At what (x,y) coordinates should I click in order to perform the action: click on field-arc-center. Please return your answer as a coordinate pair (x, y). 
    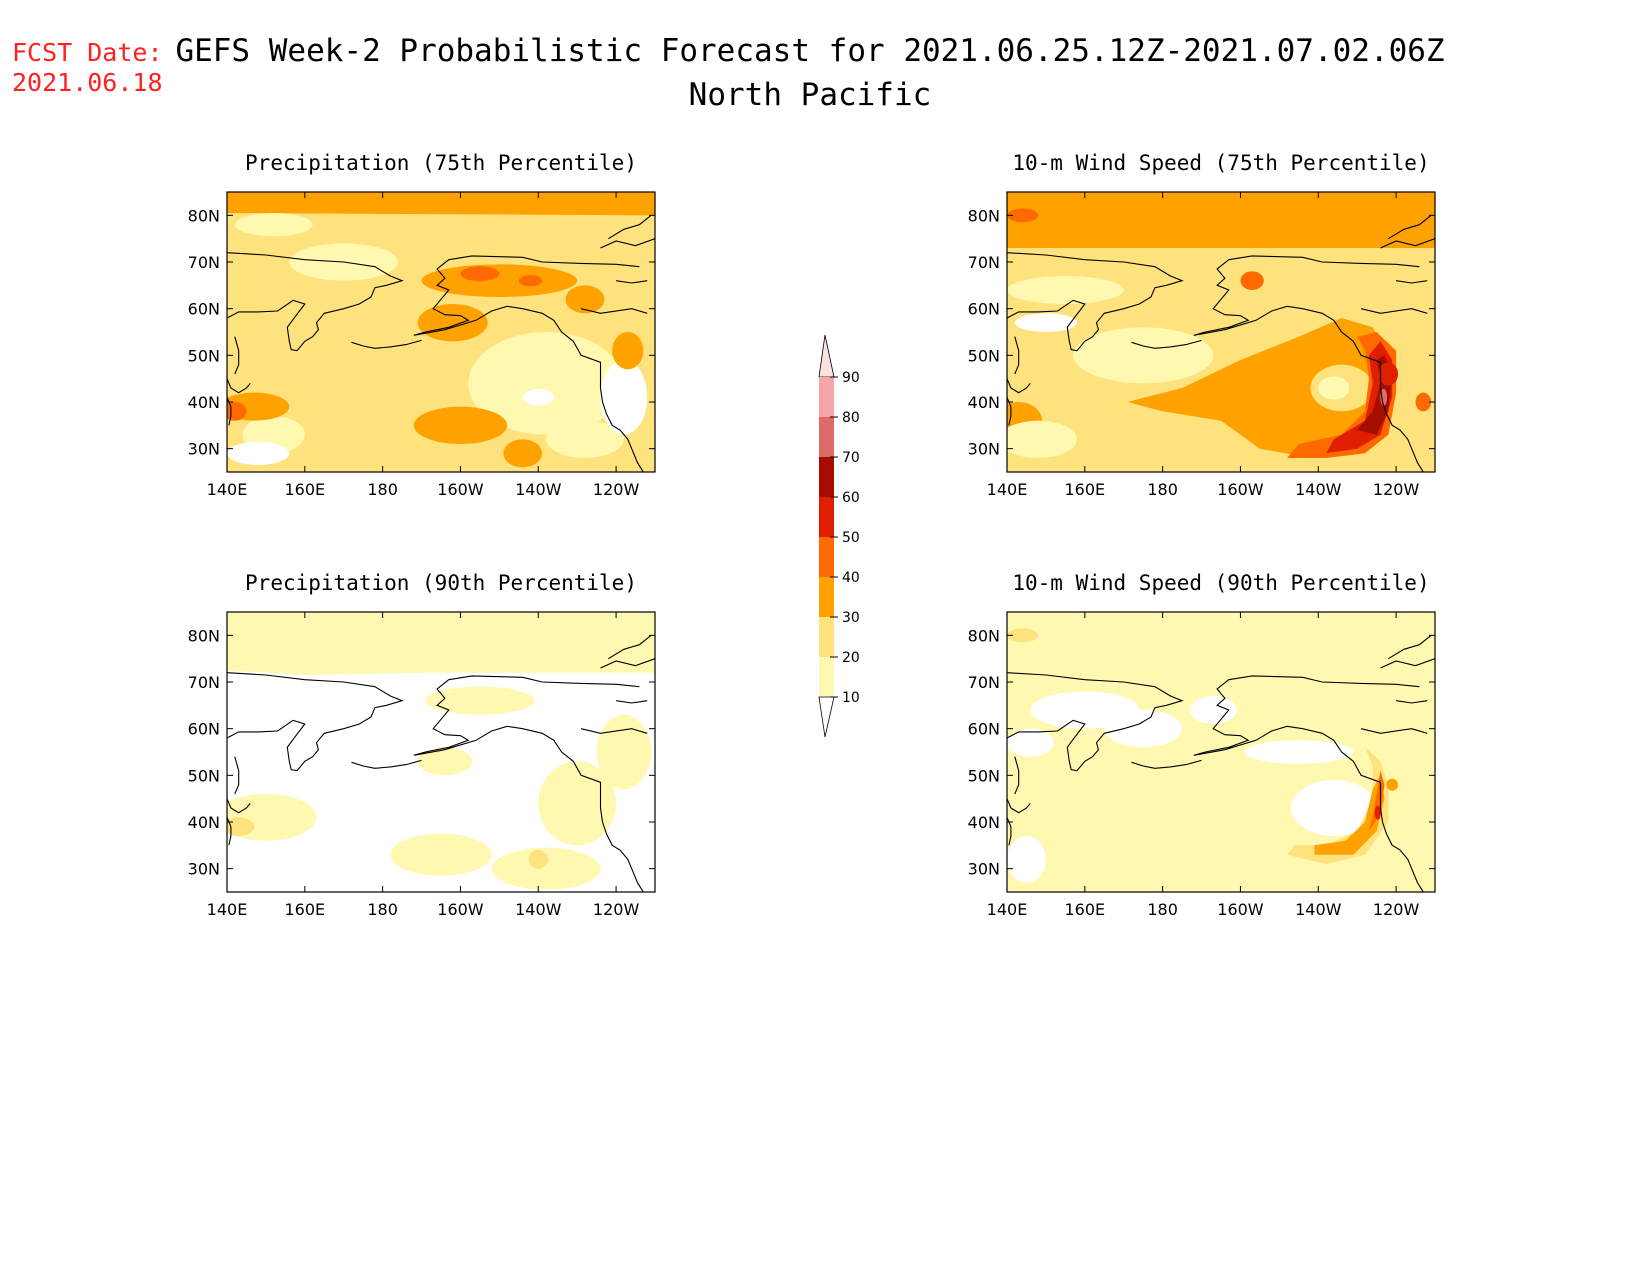
    Looking at the image, I should click on (1334, 388).